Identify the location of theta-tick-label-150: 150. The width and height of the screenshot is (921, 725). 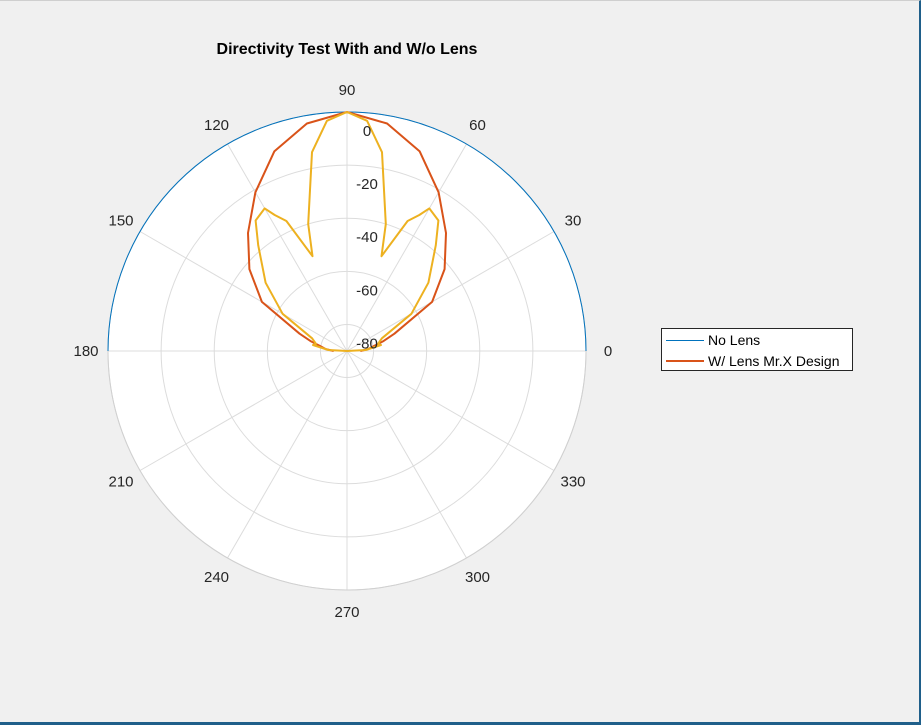
(120, 221).